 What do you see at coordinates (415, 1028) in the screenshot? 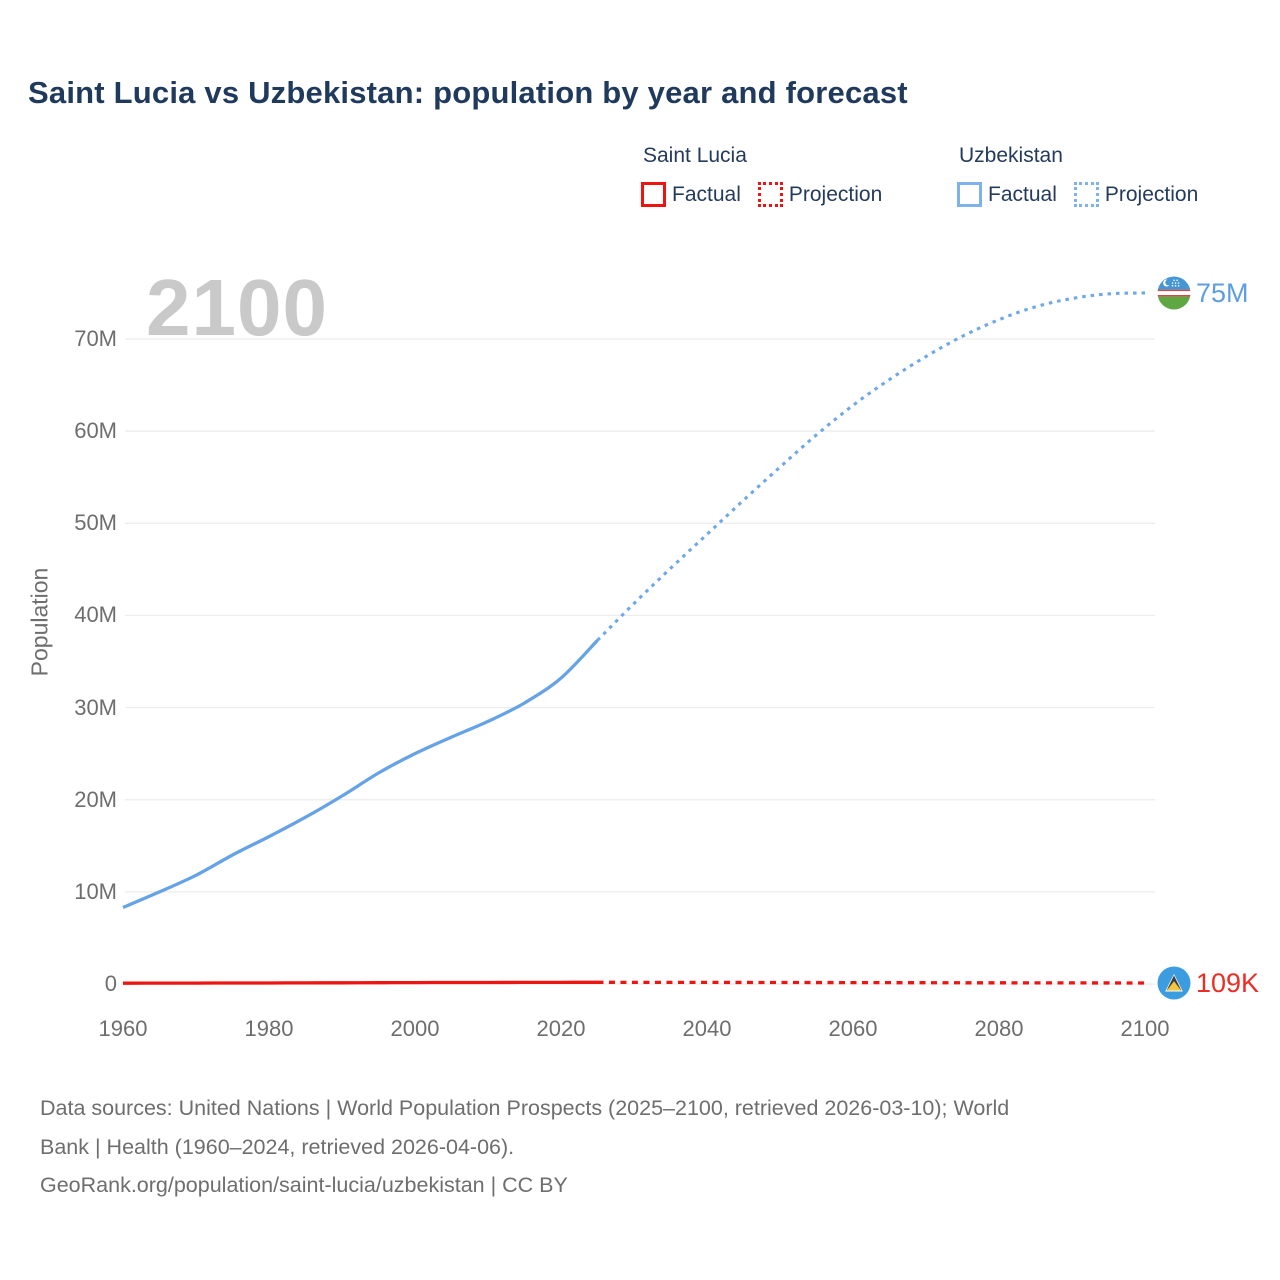
I see `x-tick-label: 2000` at bounding box center [415, 1028].